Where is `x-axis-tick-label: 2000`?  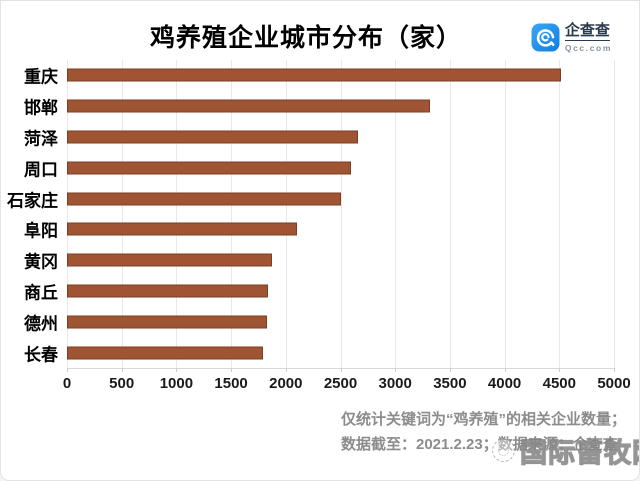
x-axis-tick-label: 2000 is located at coordinates (286, 383).